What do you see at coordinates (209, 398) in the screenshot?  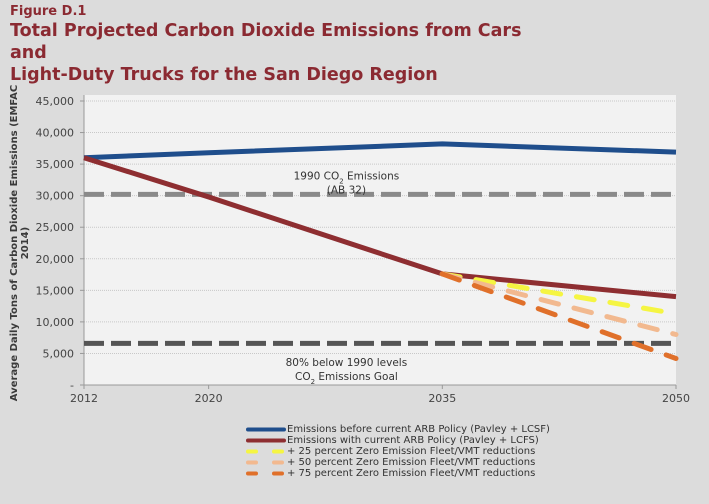 I see `x-tick-label: 2020` at bounding box center [209, 398].